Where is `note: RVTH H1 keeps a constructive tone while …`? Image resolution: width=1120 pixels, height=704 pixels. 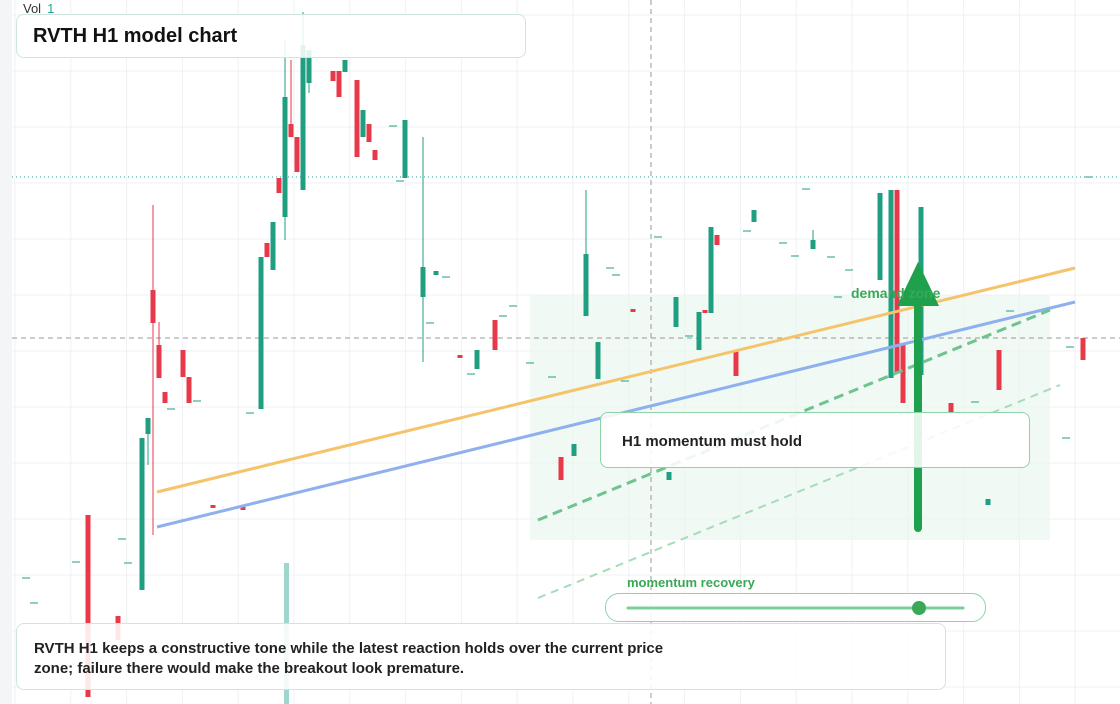 note: RVTH H1 keeps a constructive tone while … is located at coordinates (481, 656).